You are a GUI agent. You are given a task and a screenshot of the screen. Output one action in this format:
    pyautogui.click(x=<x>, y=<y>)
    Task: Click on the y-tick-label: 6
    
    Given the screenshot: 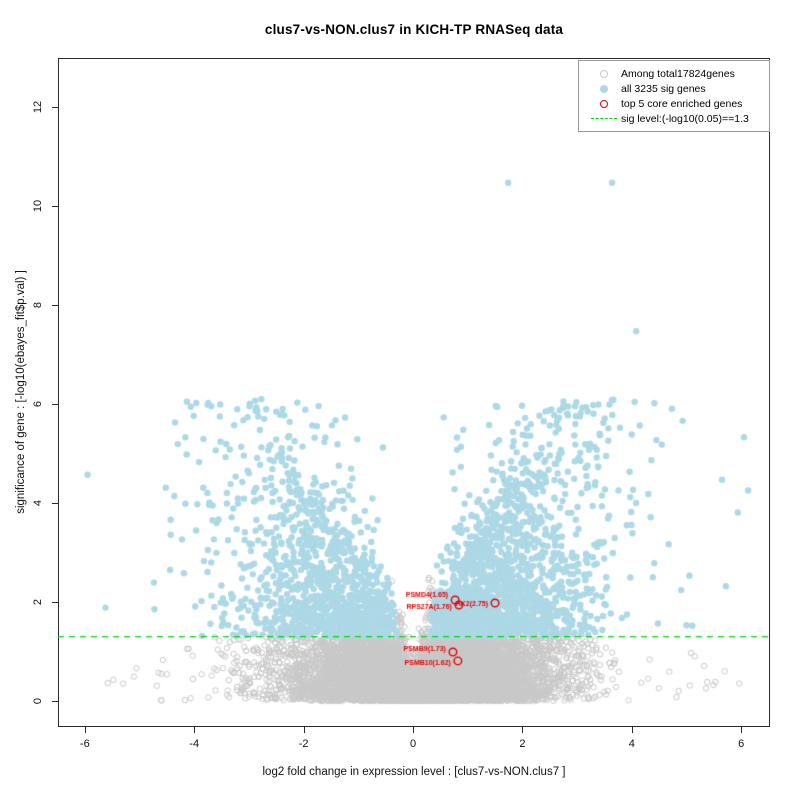 What is the action you would take?
    pyautogui.click(x=38, y=404)
    